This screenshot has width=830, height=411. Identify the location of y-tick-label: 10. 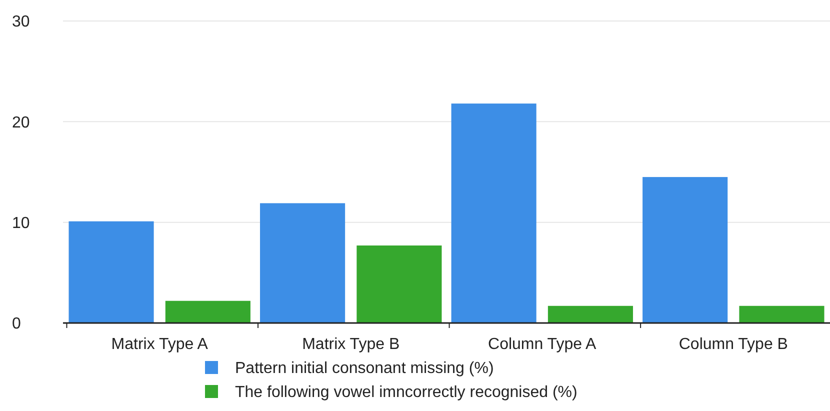
(21, 223).